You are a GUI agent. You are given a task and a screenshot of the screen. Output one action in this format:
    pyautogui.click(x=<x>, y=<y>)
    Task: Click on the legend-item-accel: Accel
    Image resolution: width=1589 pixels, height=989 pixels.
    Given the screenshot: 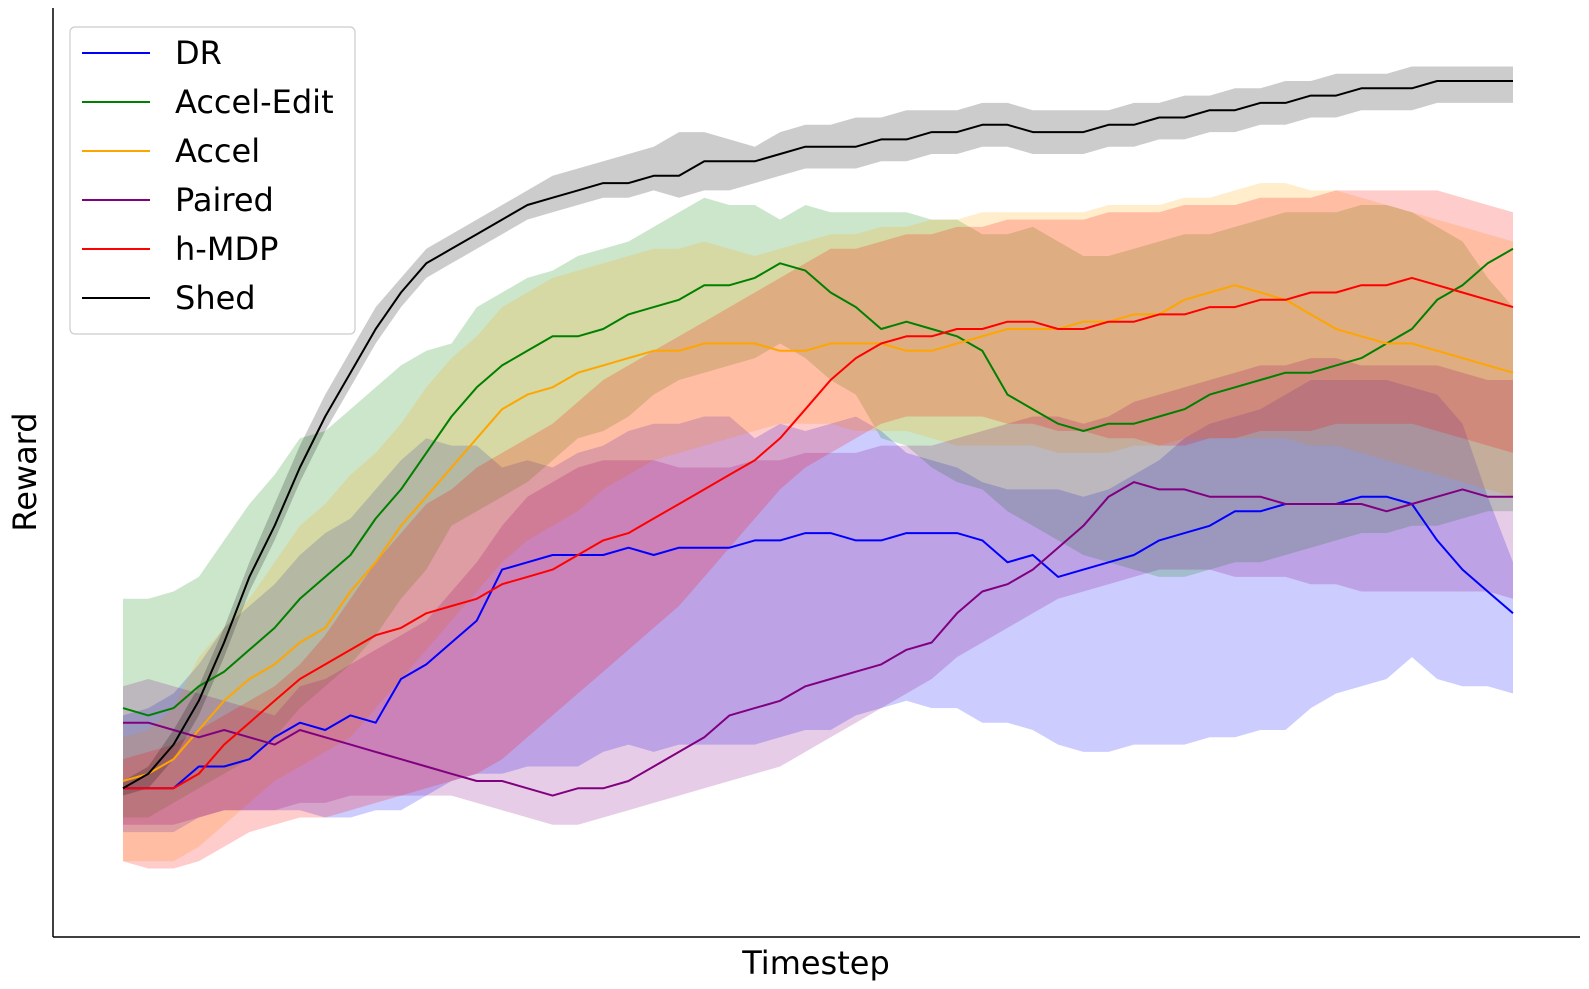 What is the action you would take?
    pyautogui.click(x=171, y=151)
    